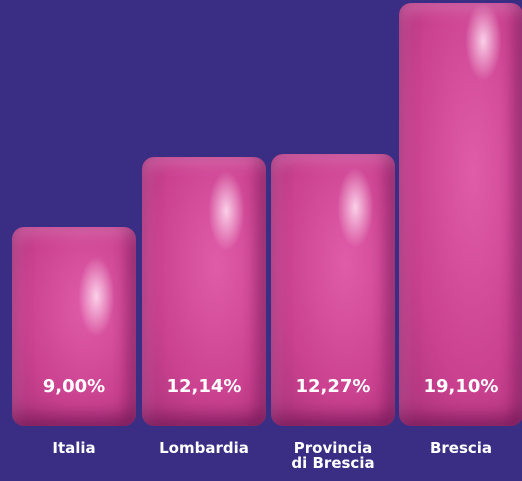 Image resolution: width=522 pixels, height=481 pixels. I want to click on category-label: Italia, so click(74, 448).